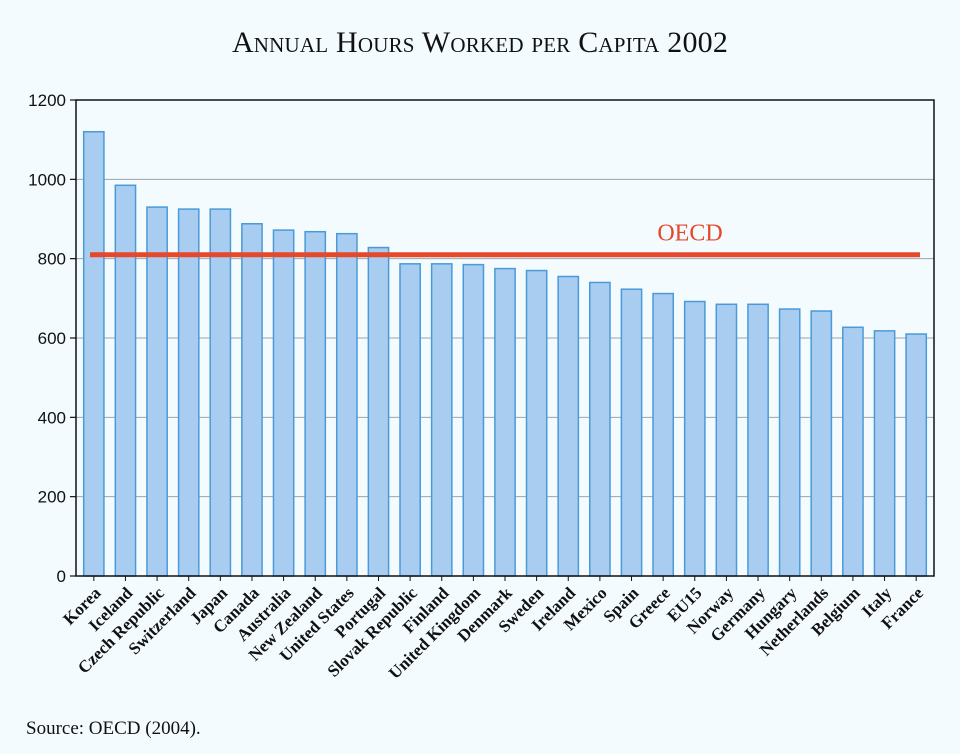  Describe the element at coordinates (220, 392) in the screenshot. I see `bar-japan` at that location.